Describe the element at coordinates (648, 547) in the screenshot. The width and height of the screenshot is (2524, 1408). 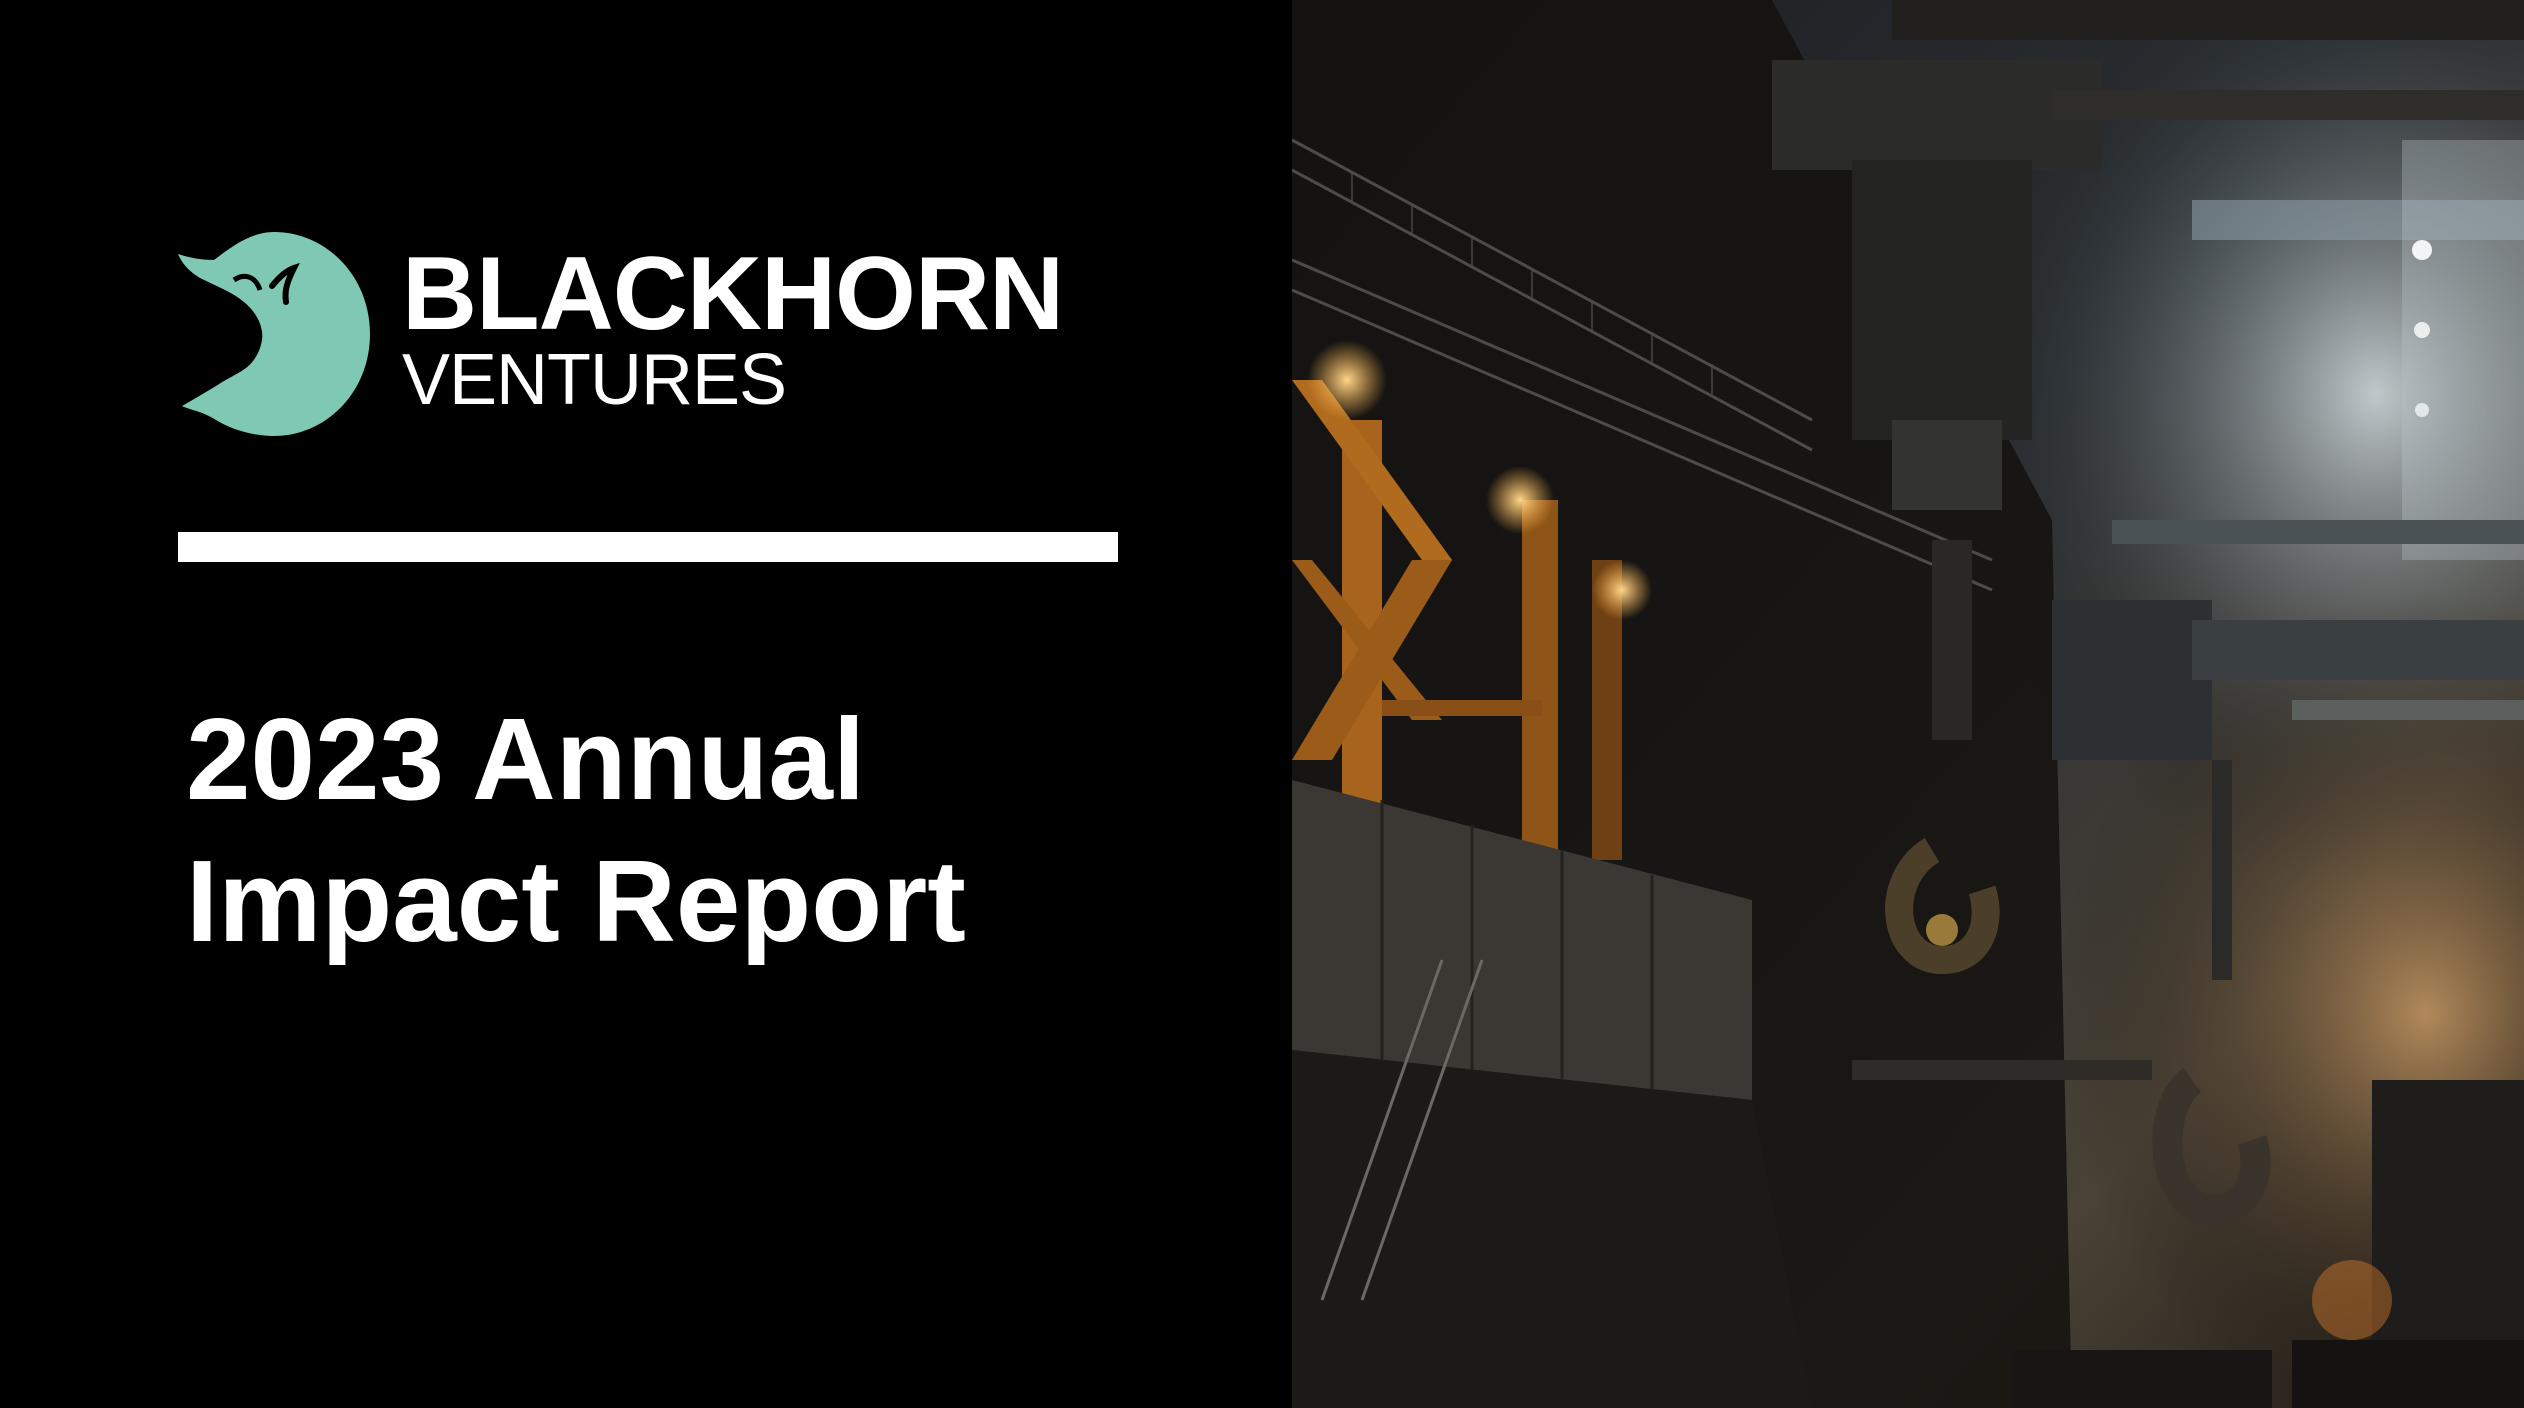
I see `divider-rule` at that location.